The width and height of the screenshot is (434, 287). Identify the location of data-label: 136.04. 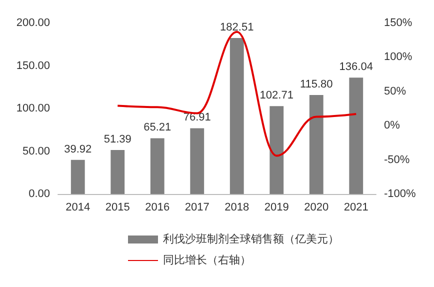
(356, 67).